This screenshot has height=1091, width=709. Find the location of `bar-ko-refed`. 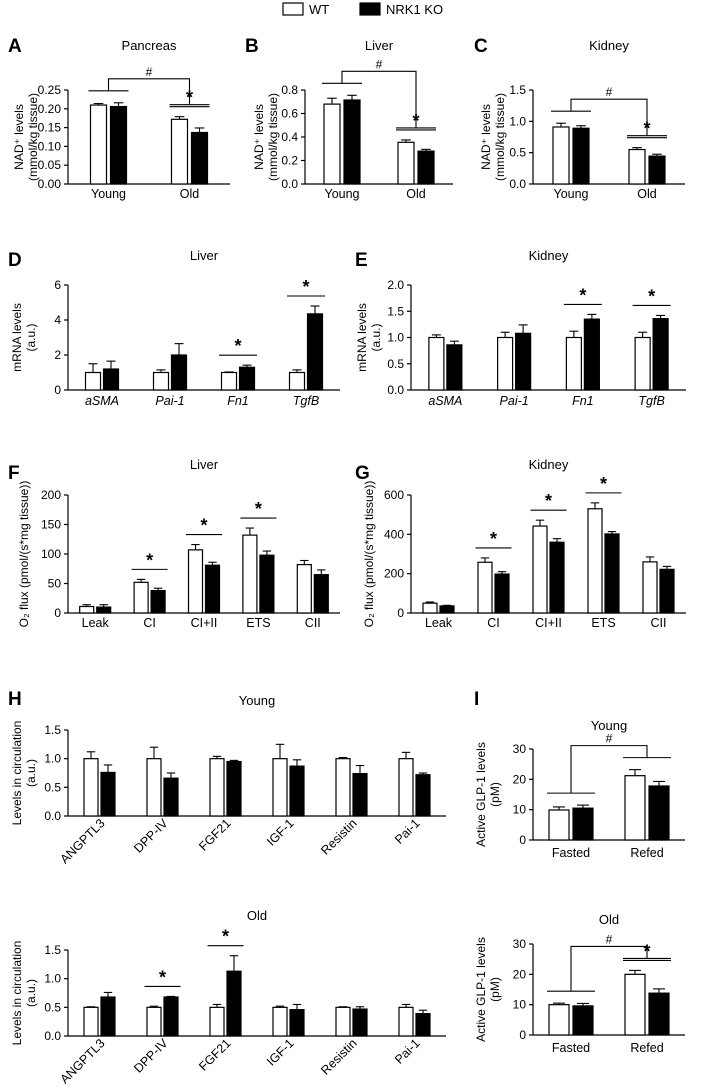

bar-ko-refed is located at coordinates (659, 1014).